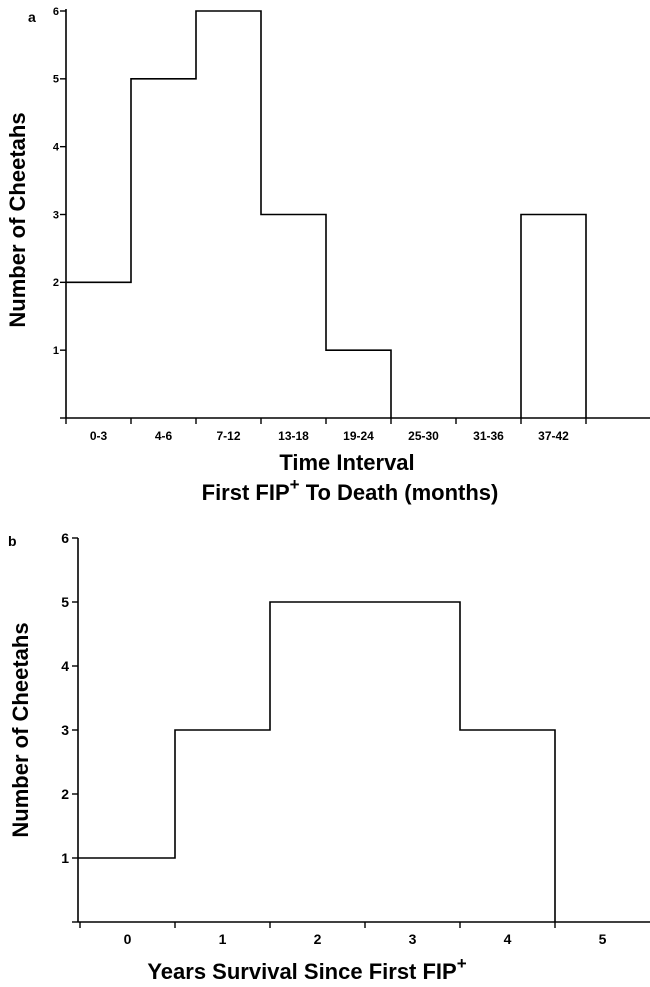  I want to click on x-tick-label: 2, so click(318, 939).